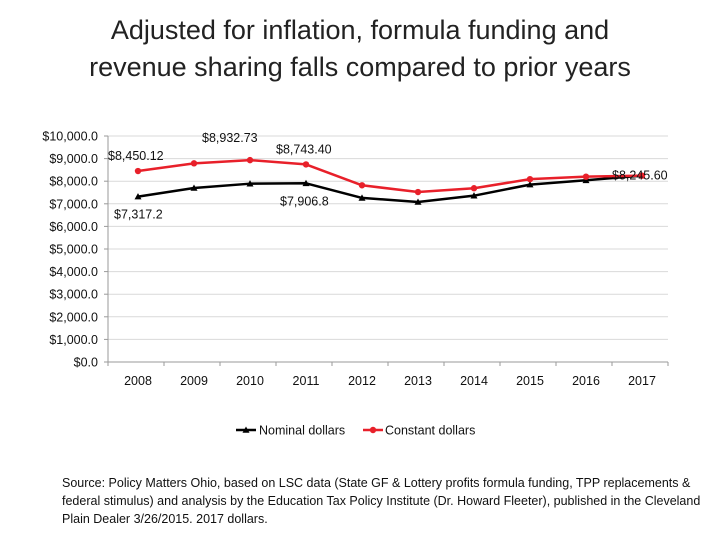  I want to click on legend-label: Constant dollars, so click(430, 431).